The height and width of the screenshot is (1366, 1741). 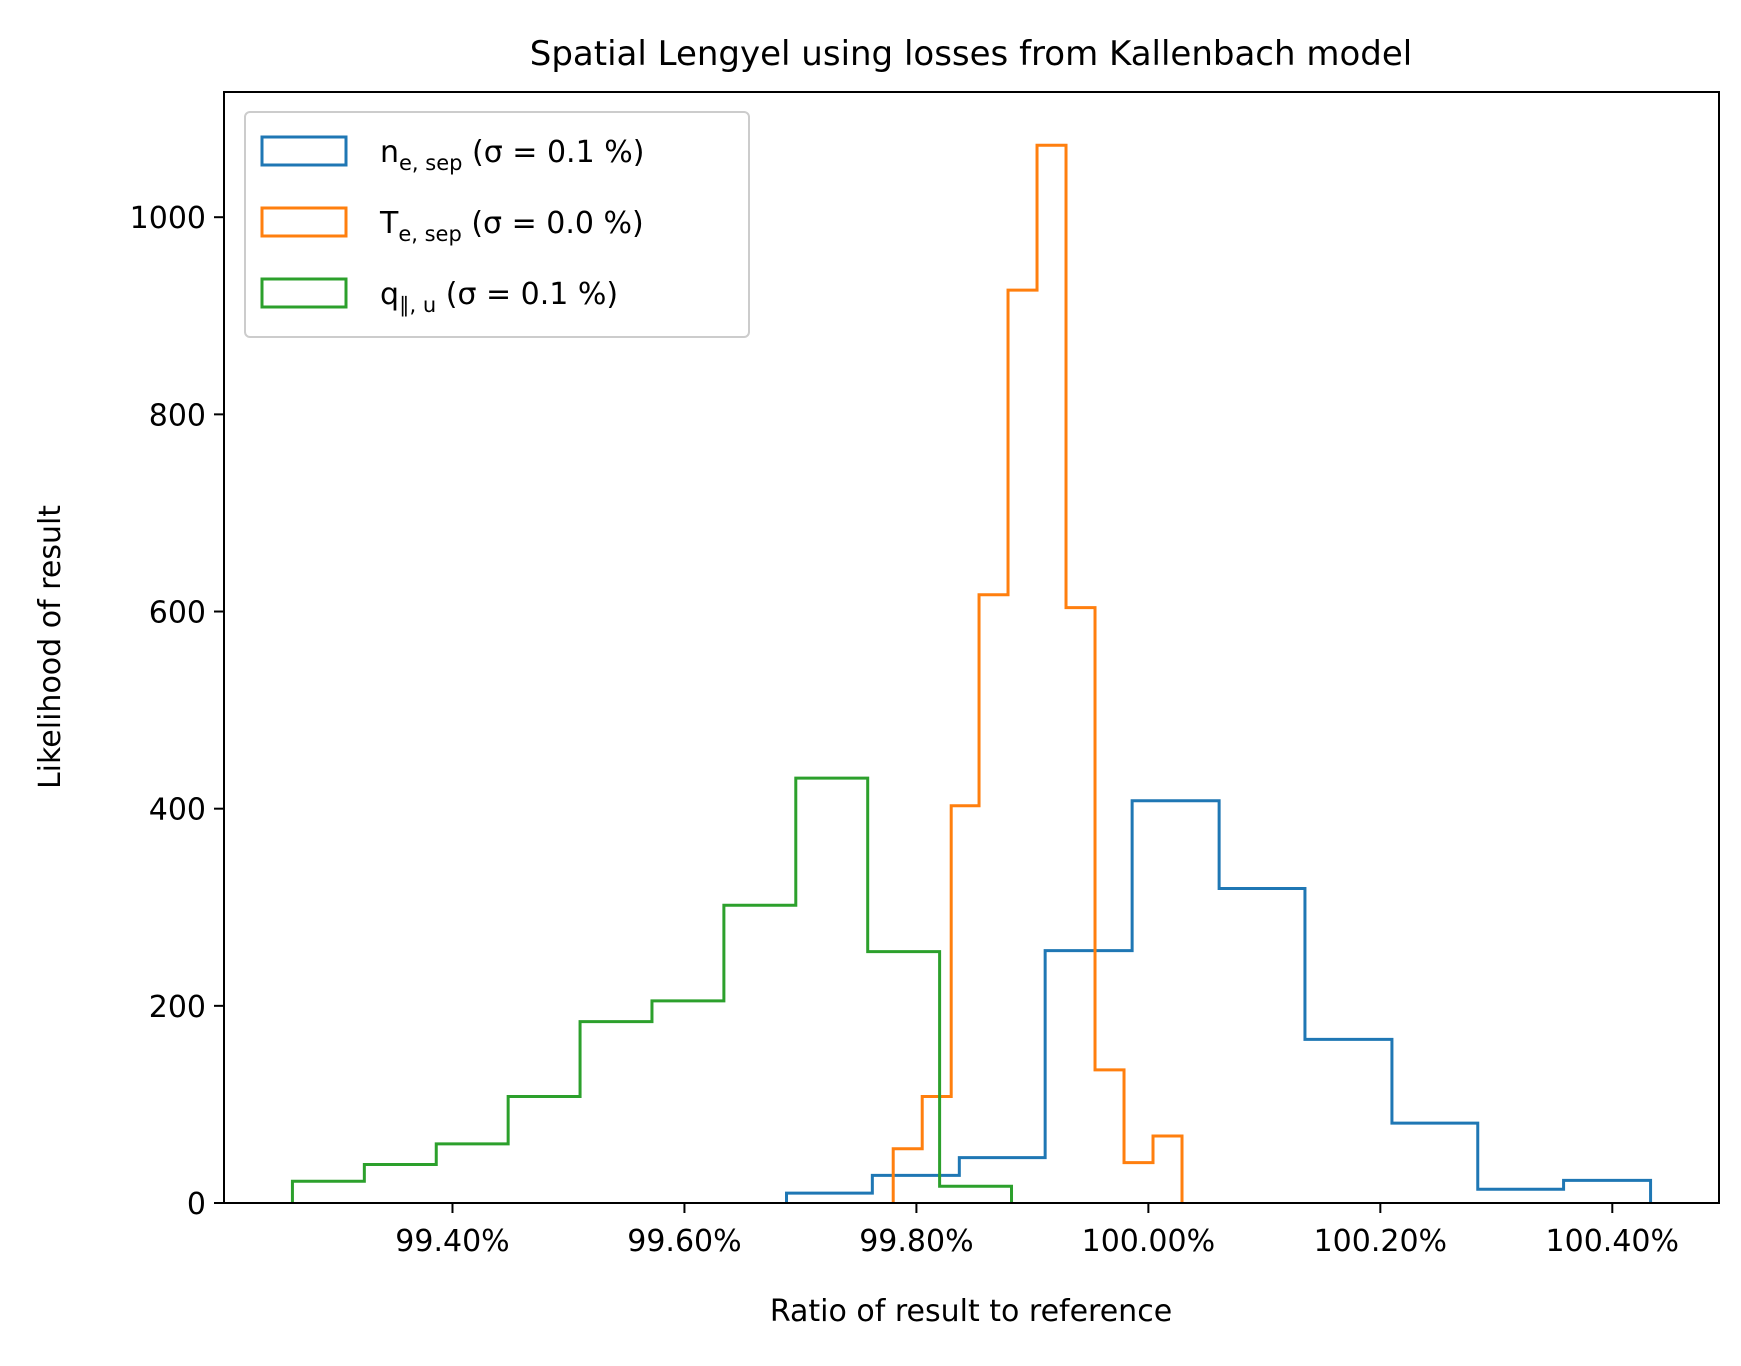 I want to click on y-axis: 0 200 400 600 800 1000, so click(x=177, y=711).